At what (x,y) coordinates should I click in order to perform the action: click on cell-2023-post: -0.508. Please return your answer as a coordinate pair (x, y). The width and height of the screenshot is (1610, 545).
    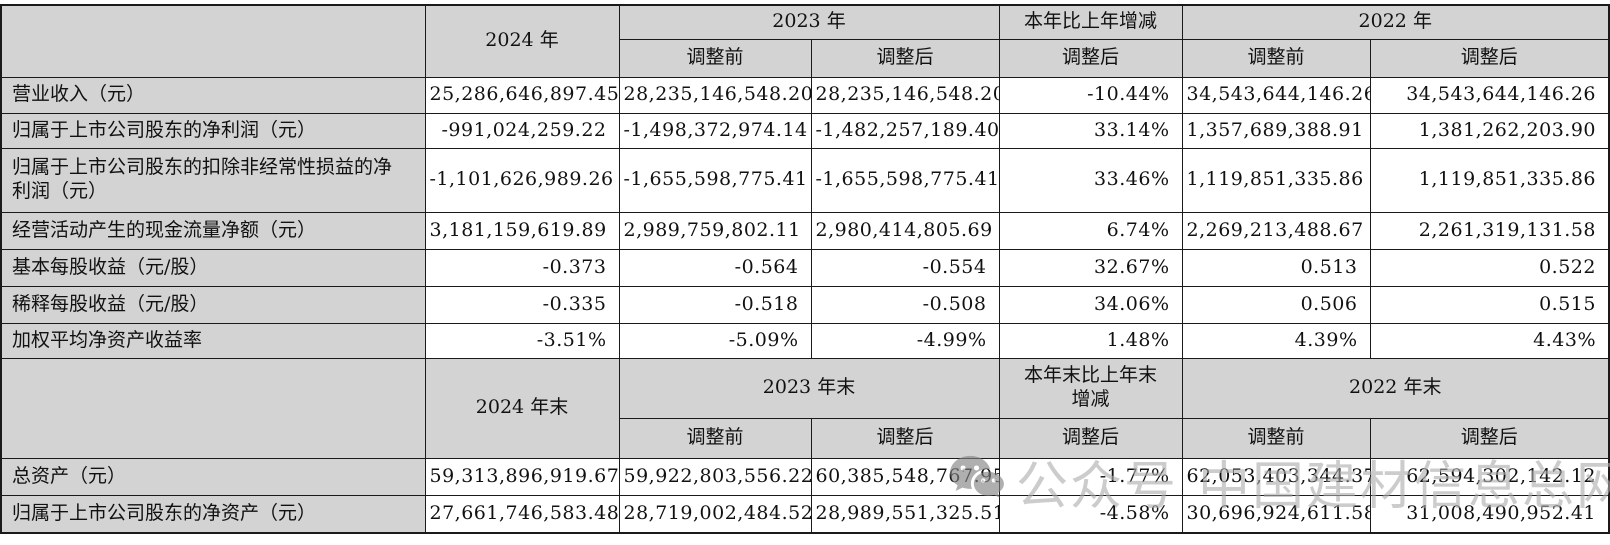
    Looking at the image, I should click on (905, 304).